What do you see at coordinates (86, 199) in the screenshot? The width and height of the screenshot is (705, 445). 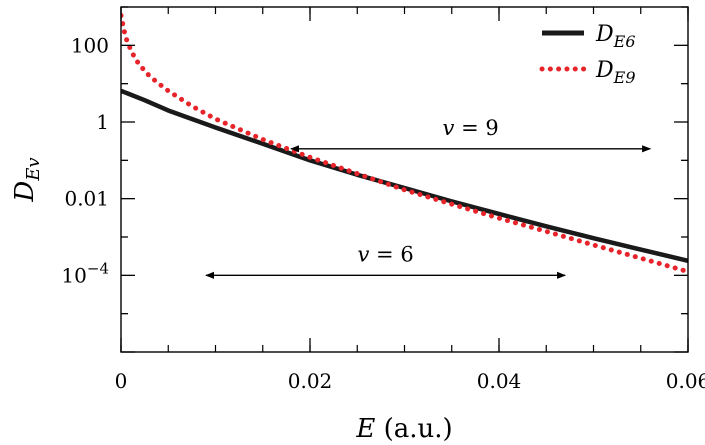 I see `y-tick-label: 0.01` at bounding box center [86, 199].